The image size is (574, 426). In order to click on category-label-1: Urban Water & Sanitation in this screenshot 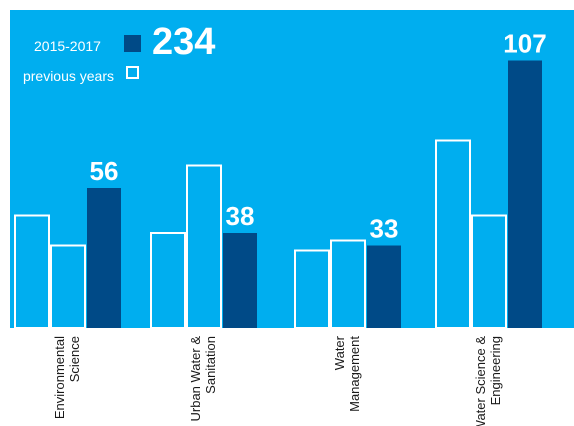, I will do `click(203, 379)`.